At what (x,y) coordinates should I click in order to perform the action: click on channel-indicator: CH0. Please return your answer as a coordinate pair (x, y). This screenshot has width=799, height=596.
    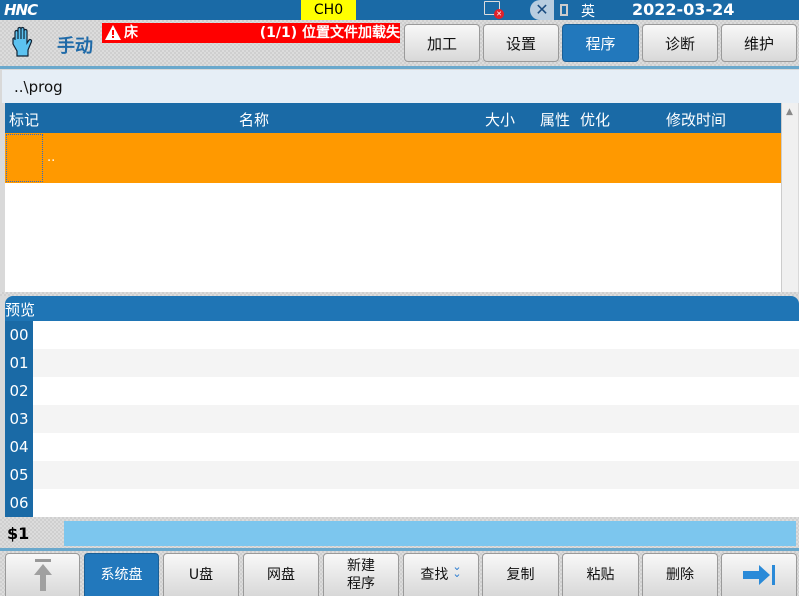
    Looking at the image, I should click on (328, 10).